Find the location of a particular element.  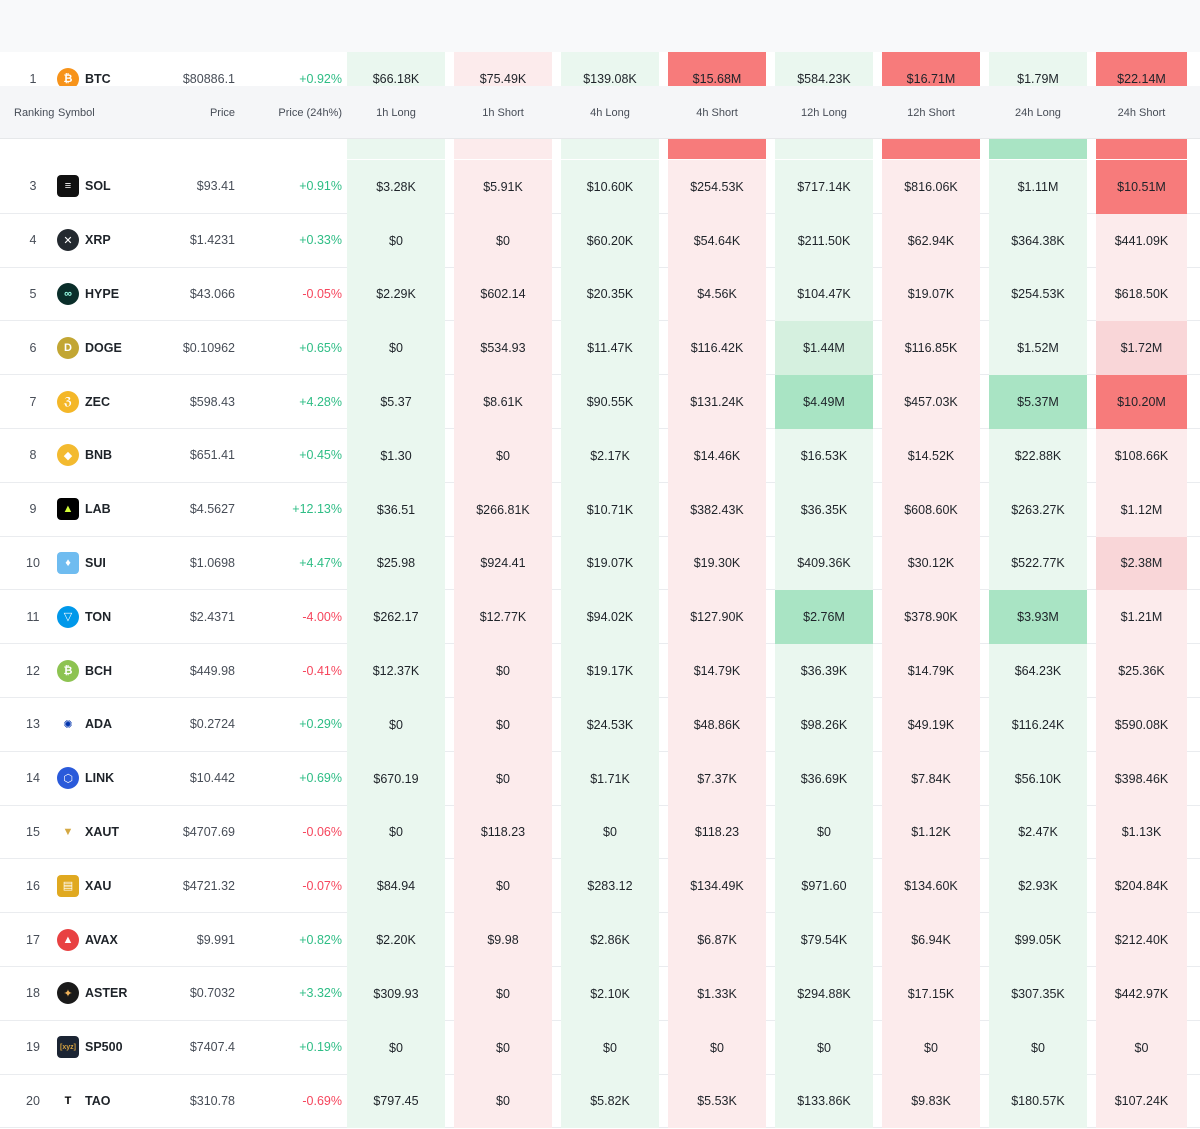

row-2-peek-12h-long is located at coordinates (824, 149).